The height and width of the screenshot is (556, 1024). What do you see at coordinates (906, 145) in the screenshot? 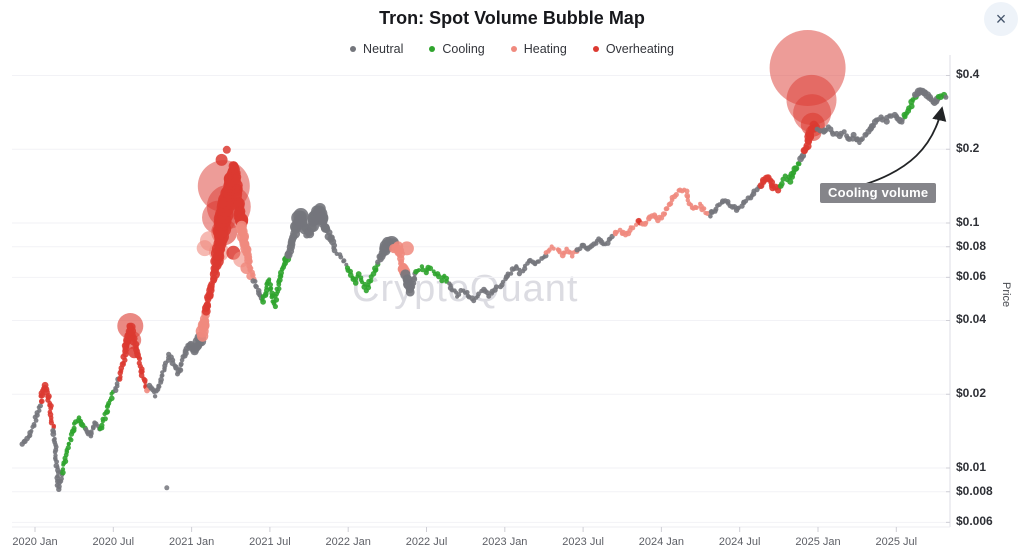
I see `annotation-arrow` at bounding box center [906, 145].